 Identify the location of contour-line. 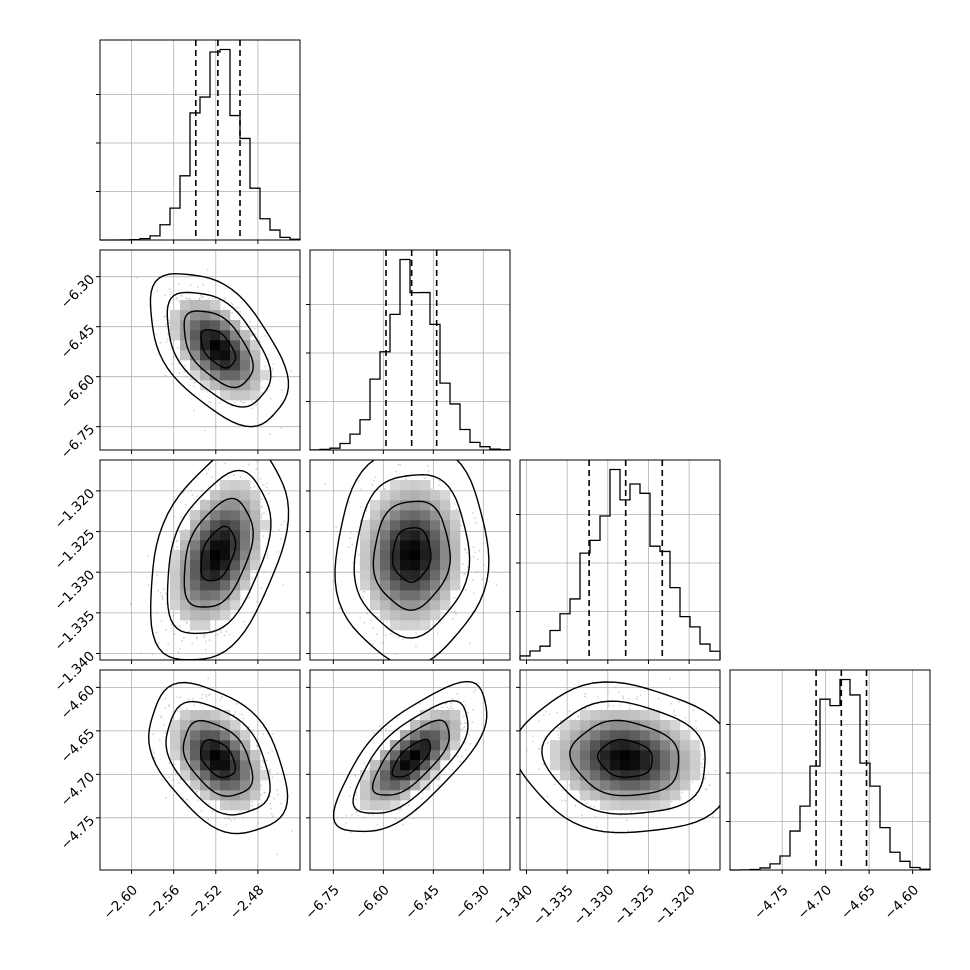
(412, 560).